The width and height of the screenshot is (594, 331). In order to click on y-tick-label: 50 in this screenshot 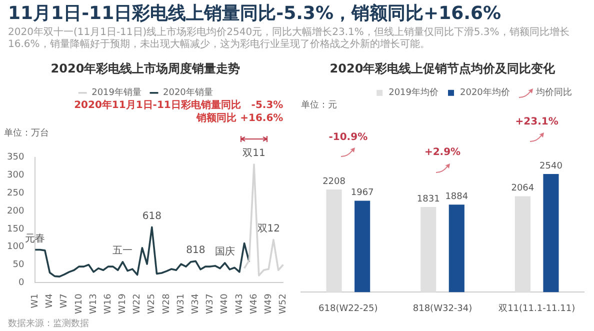, I will do `click(18, 265)`.